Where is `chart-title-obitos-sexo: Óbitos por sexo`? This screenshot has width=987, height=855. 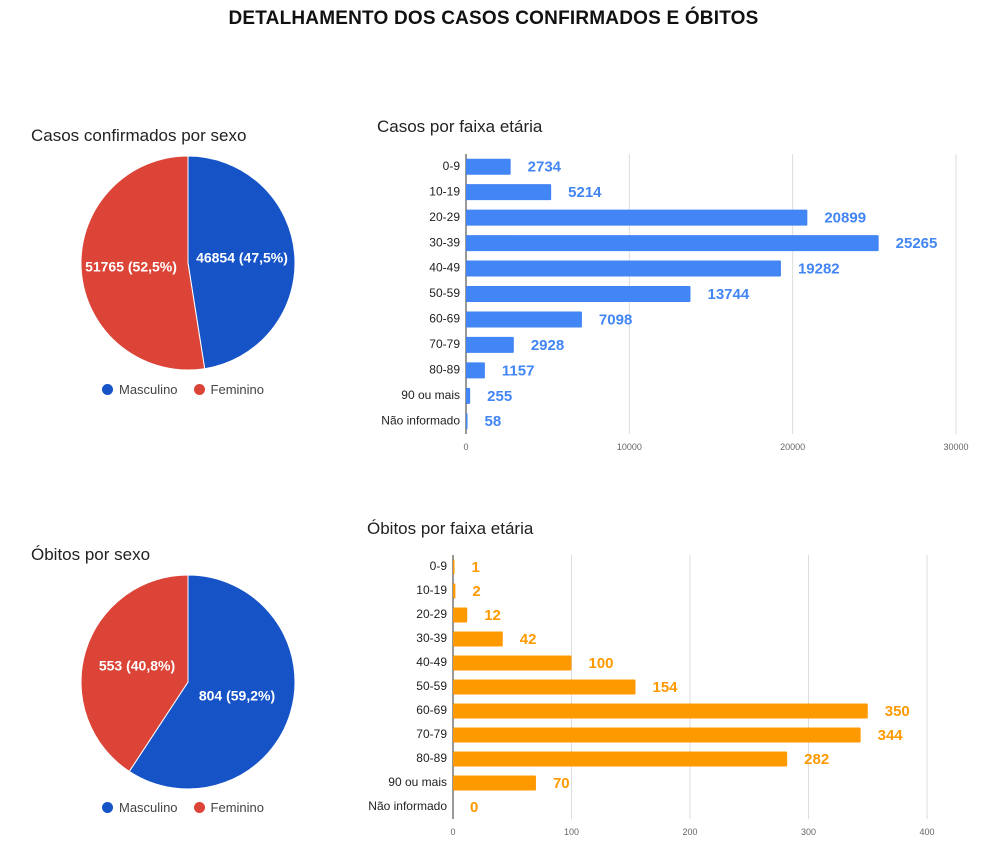
chart-title-obitos-sexo: Óbitos por sexo is located at coordinates (91, 554).